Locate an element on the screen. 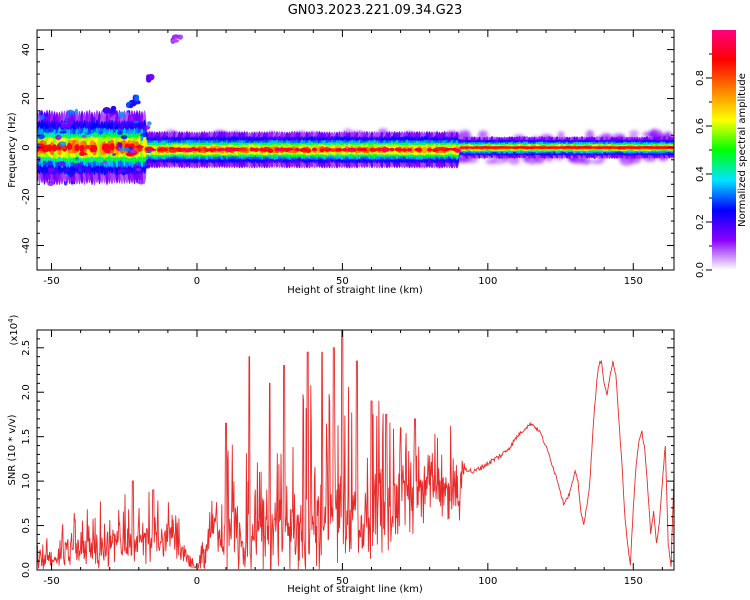 The image size is (750, 600). spectrogram-scatter is located at coordinates (110, 110).